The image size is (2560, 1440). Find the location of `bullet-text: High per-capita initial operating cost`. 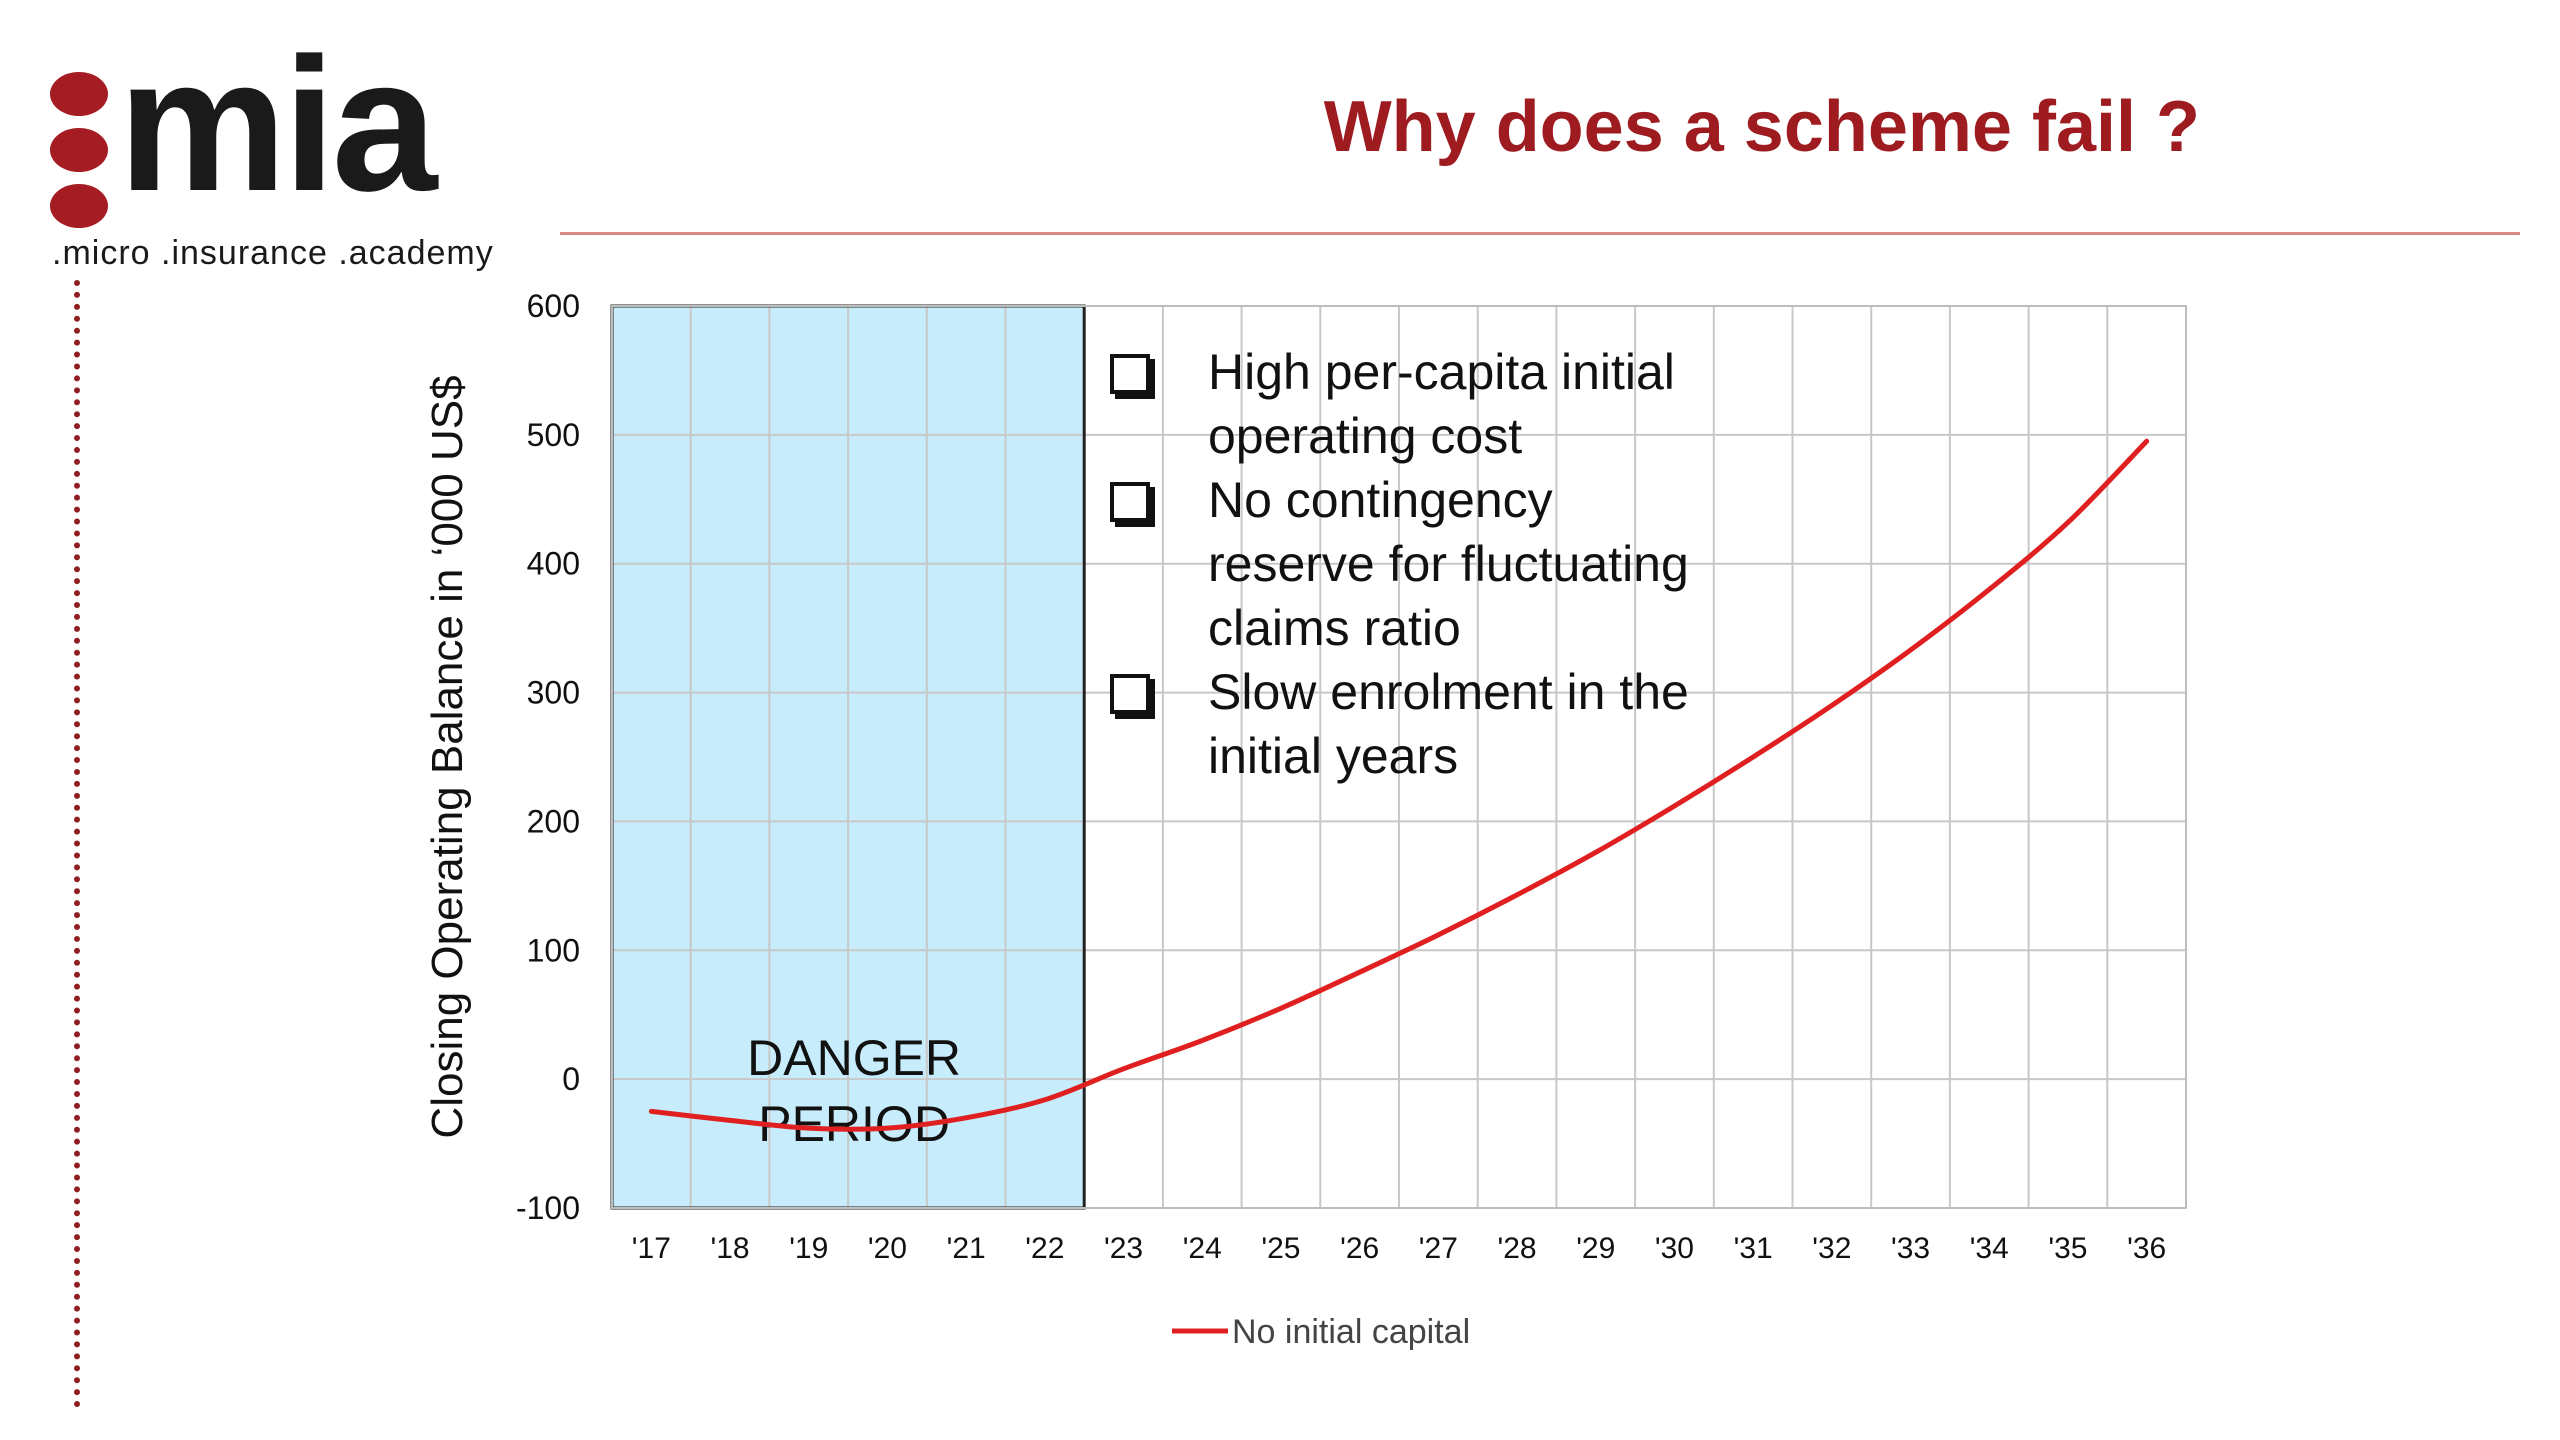

bullet-text: High per-capita initial operating cost is located at coordinates (1441, 404).